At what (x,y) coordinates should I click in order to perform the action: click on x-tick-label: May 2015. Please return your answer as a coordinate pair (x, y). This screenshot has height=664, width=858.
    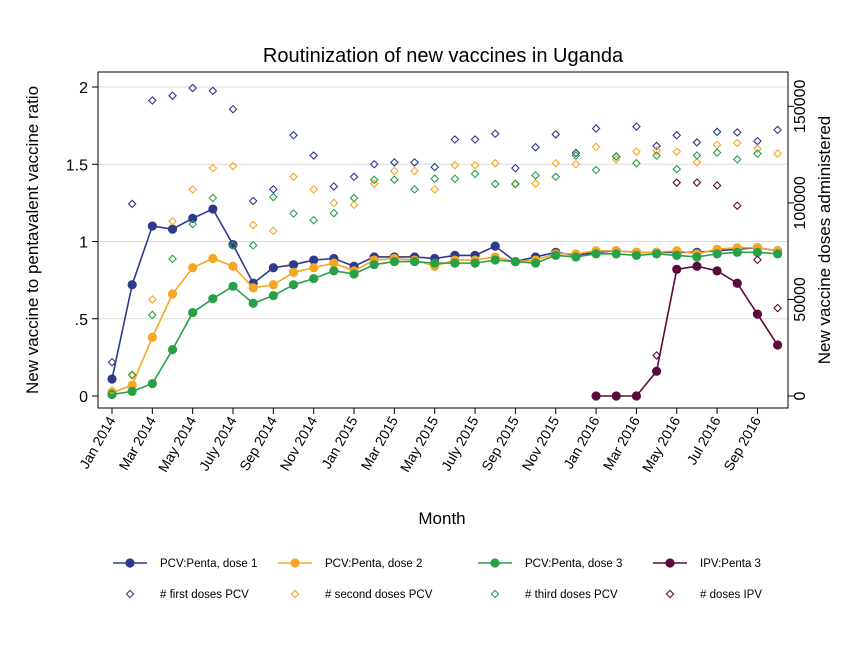
    Looking at the image, I should click on (419, 443).